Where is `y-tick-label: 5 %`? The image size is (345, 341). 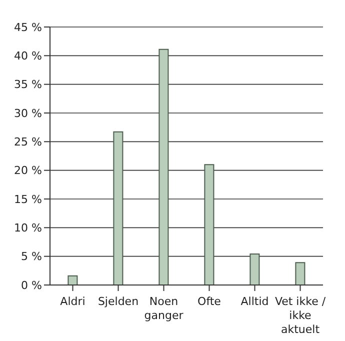 y-tick-label: 5 % is located at coordinates (31, 257).